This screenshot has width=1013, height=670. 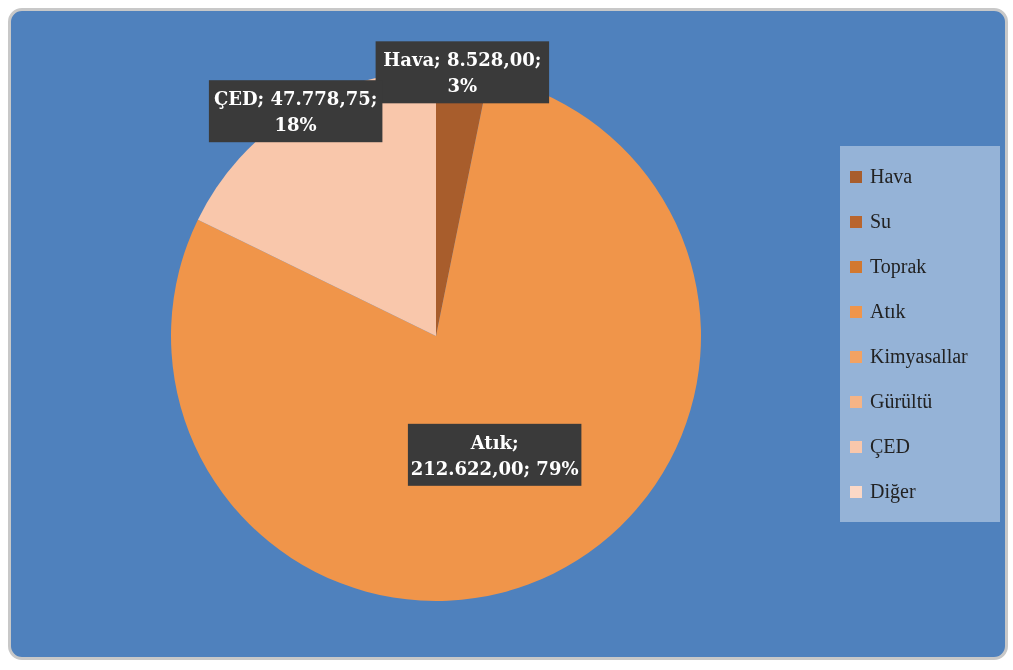 What do you see at coordinates (891, 176) in the screenshot?
I see `legend-label: Hava` at bounding box center [891, 176].